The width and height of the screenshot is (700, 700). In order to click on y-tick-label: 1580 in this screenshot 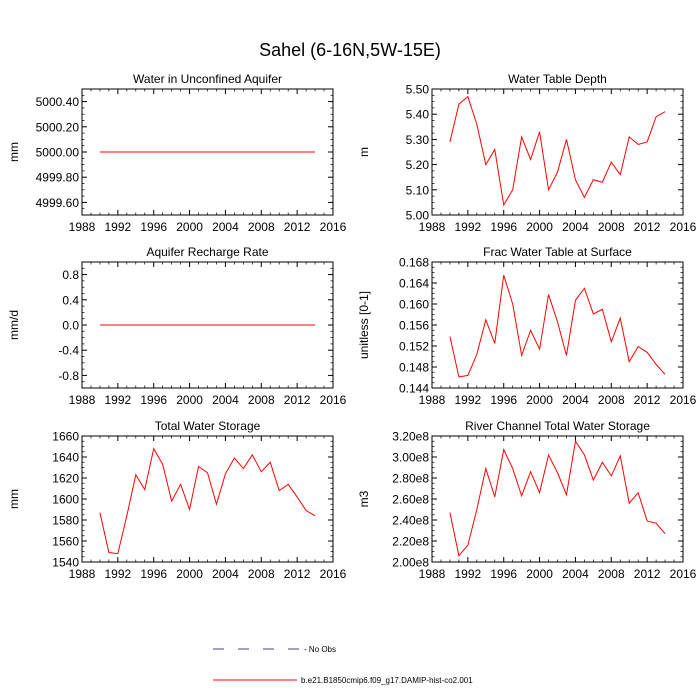, I will do `click(65, 521)`.